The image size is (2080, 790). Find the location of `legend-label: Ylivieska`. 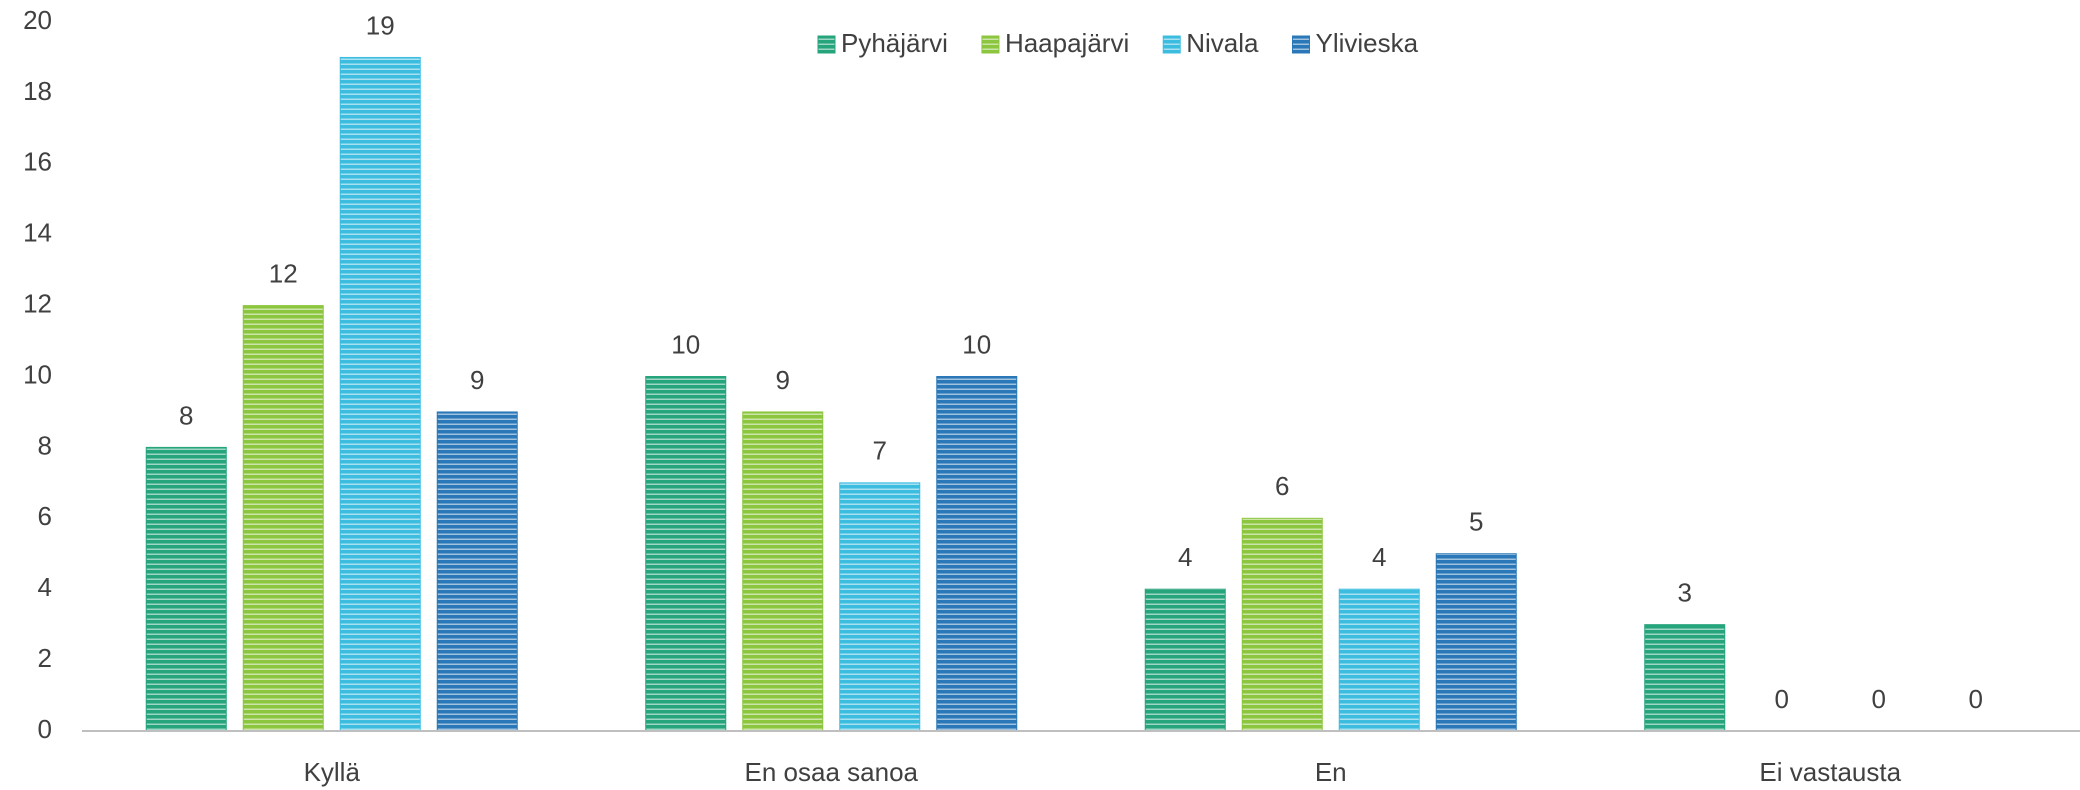

legend-label: Ylivieska is located at coordinates (1366, 43).